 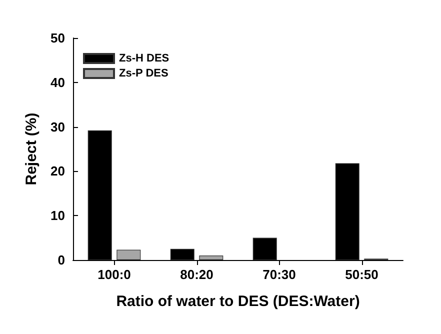 What do you see at coordinates (144, 58) in the screenshot?
I see `legend-label: Zs-H DES` at bounding box center [144, 58].